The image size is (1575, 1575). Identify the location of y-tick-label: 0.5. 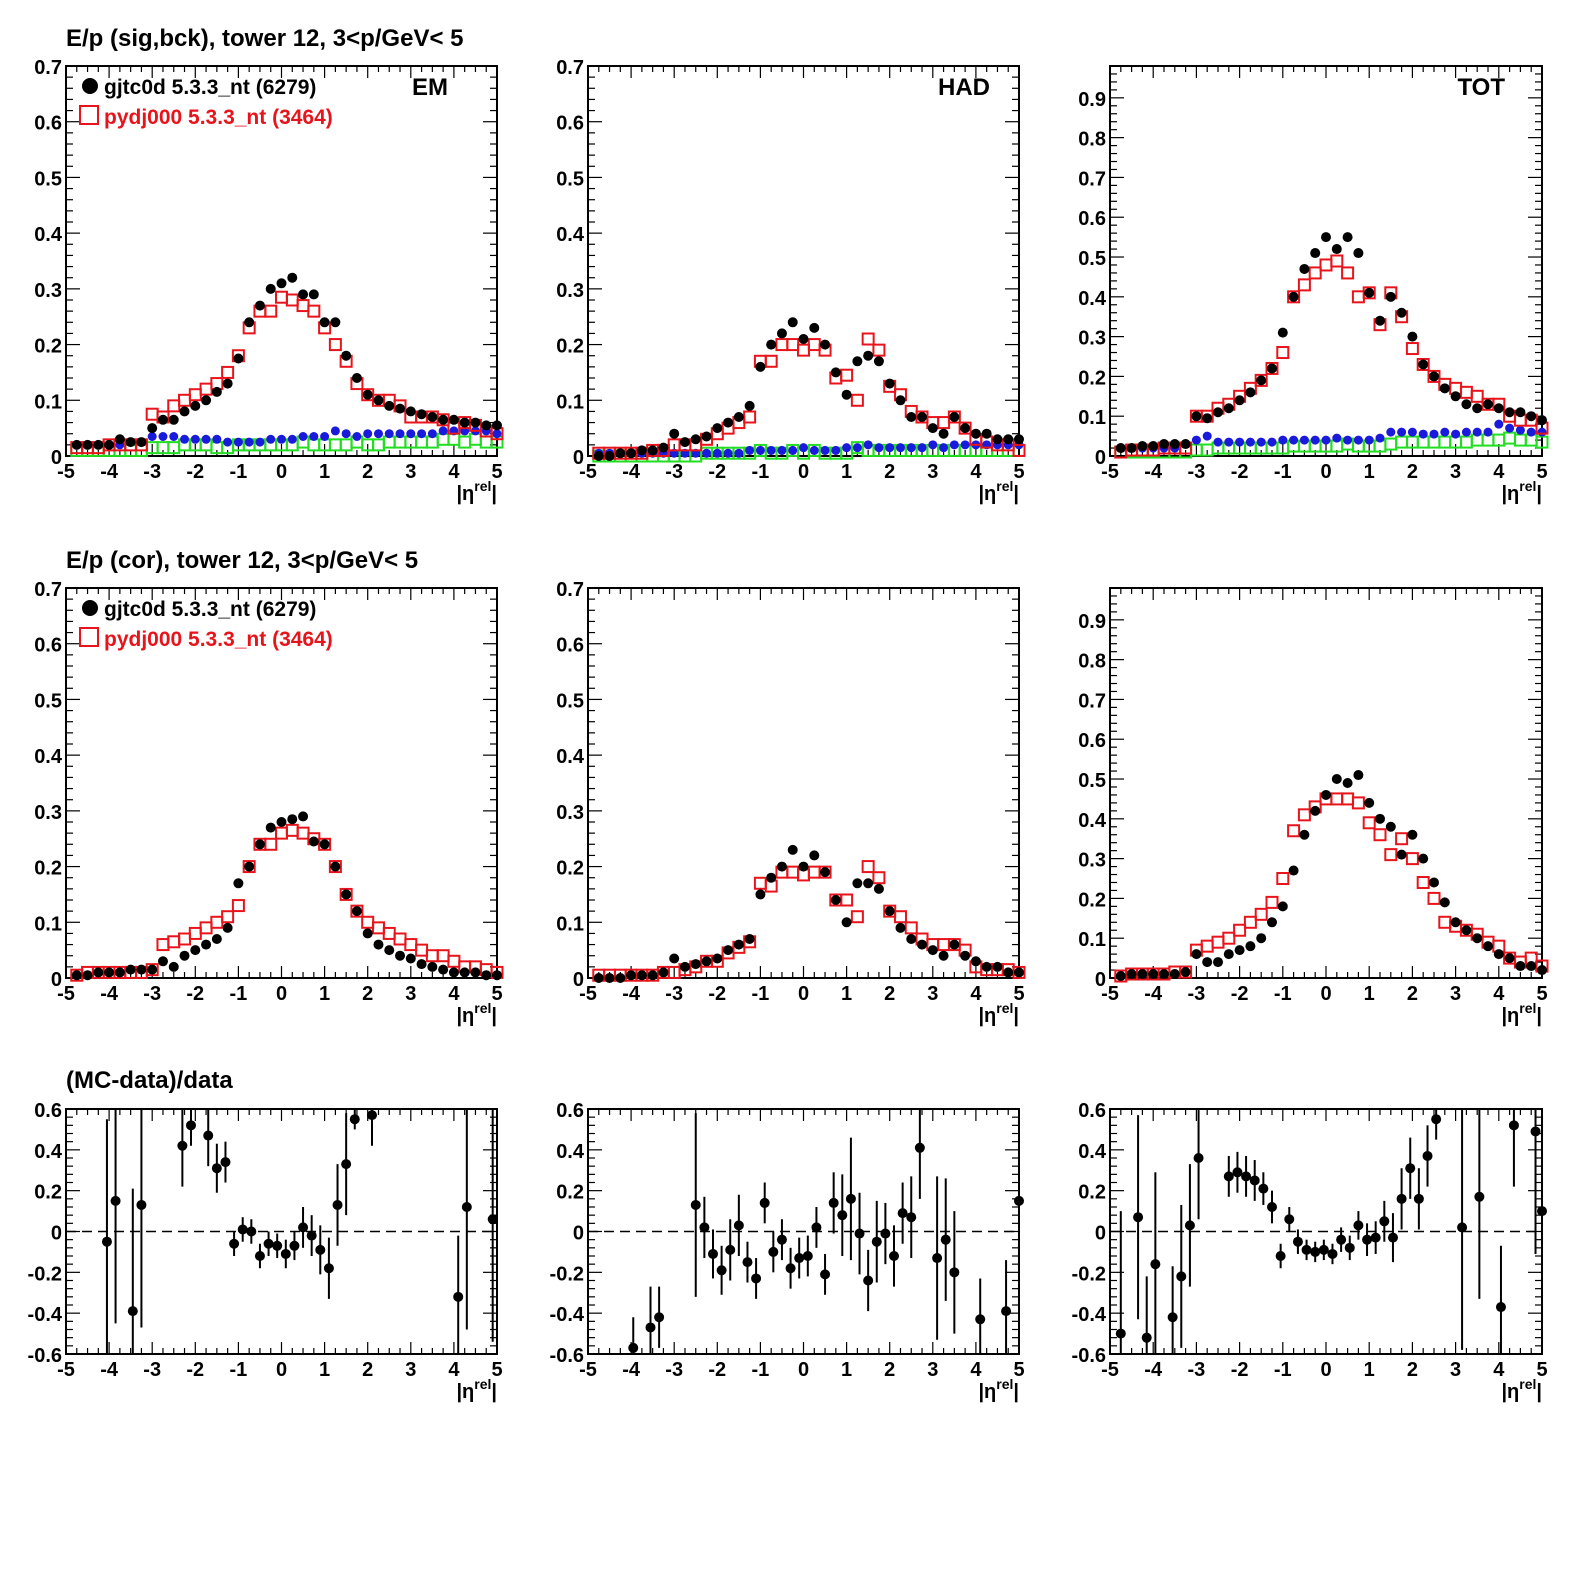
(48, 701).